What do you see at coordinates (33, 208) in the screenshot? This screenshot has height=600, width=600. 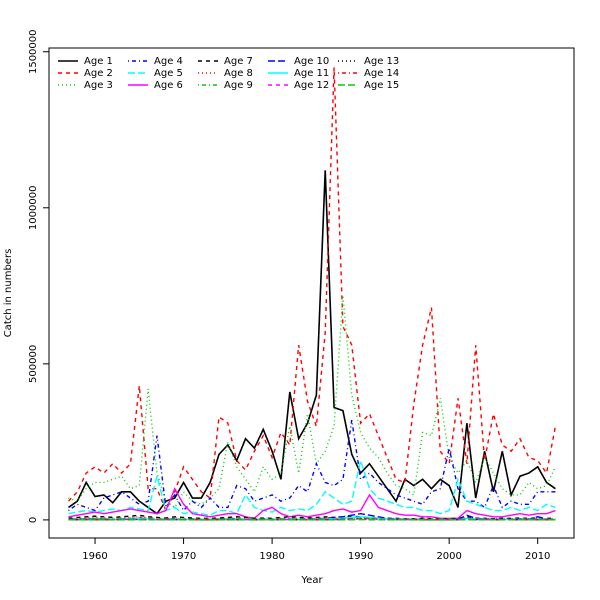 I see `y-tick-label: 1000000` at bounding box center [33, 208].